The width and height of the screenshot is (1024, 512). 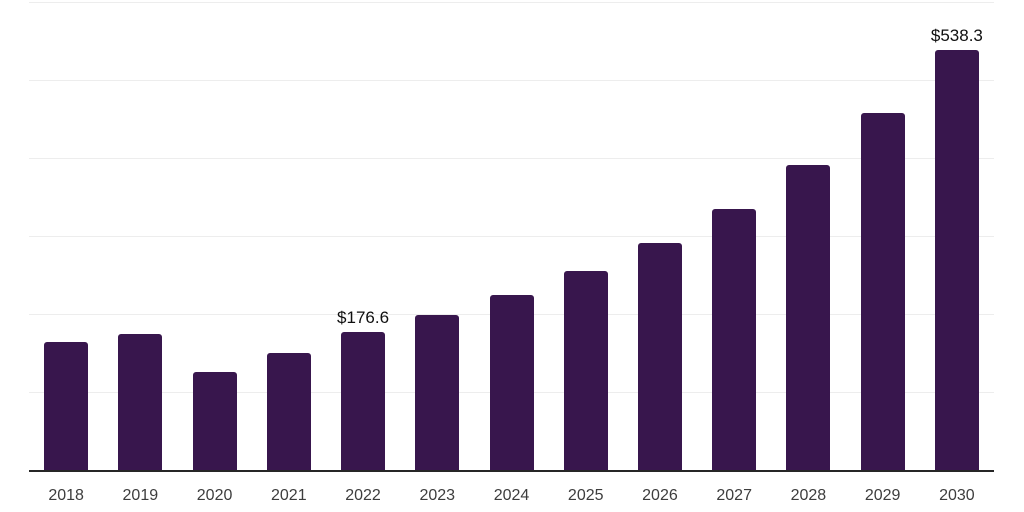 I want to click on x-tick-label-2026: 2026, so click(x=660, y=495).